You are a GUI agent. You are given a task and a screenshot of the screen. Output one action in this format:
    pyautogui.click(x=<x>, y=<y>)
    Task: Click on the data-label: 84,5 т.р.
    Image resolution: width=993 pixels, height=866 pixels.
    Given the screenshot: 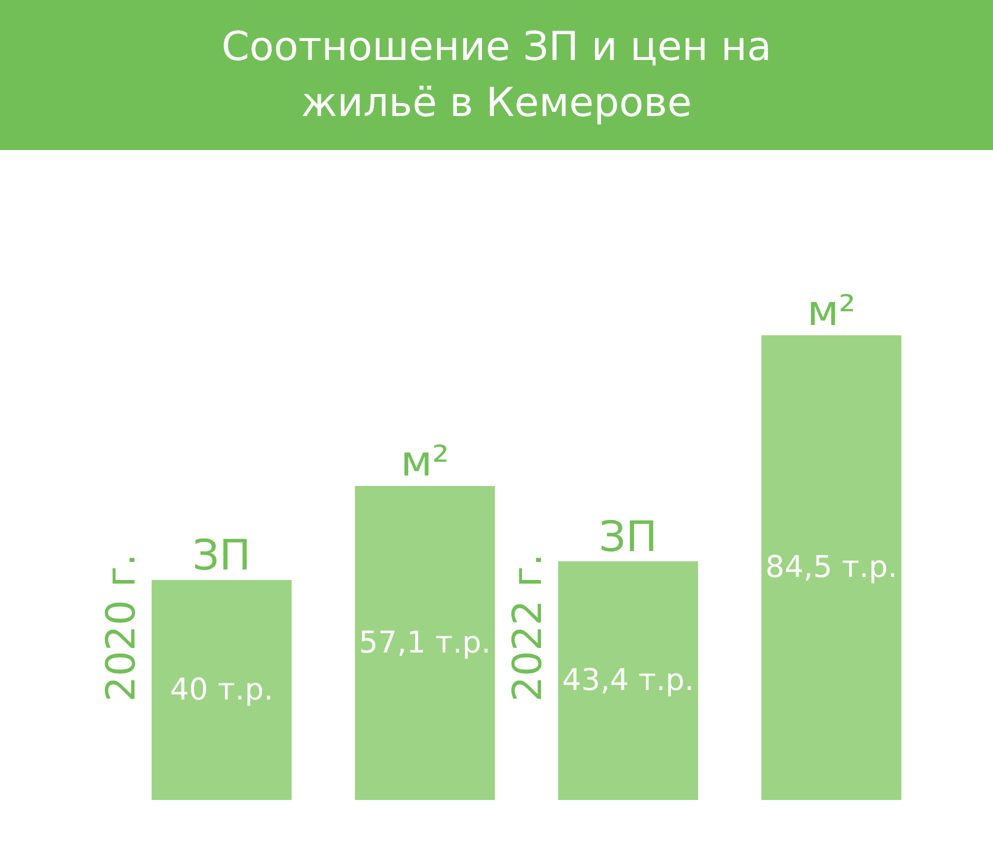 What is the action you would take?
    pyautogui.click(x=831, y=568)
    